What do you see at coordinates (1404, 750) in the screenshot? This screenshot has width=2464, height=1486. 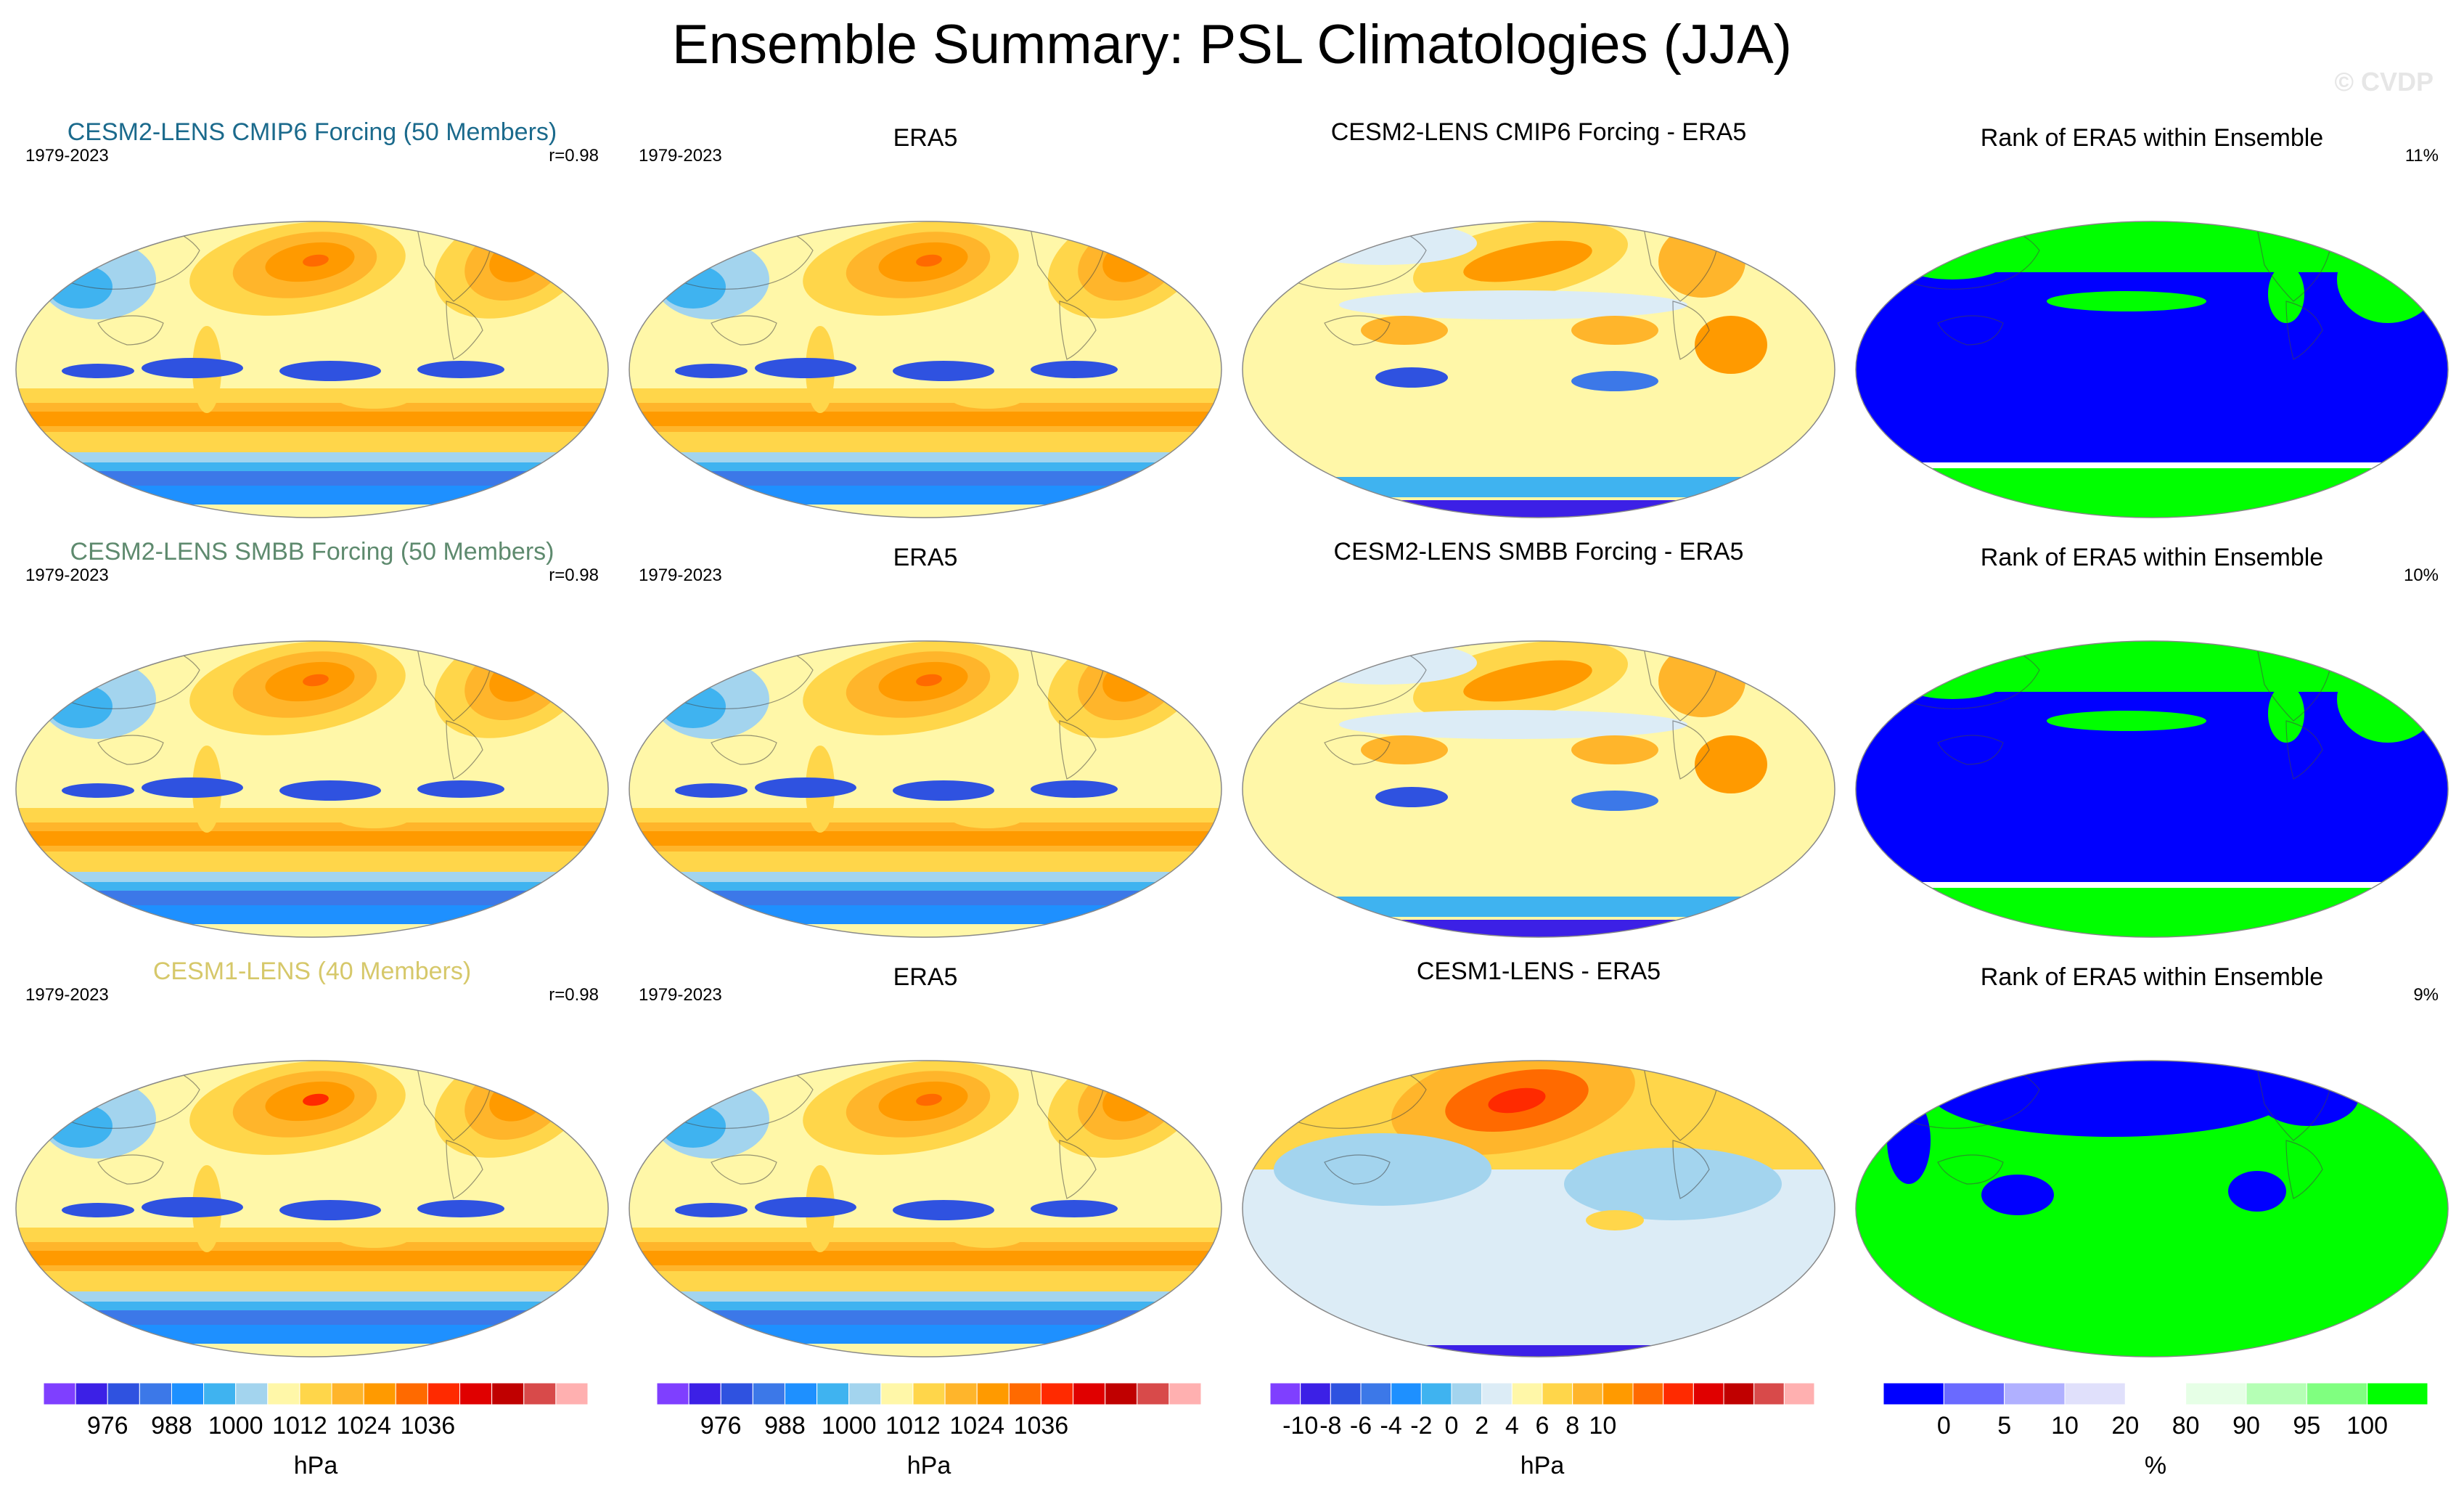 I see `diff-pos-sio` at bounding box center [1404, 750].